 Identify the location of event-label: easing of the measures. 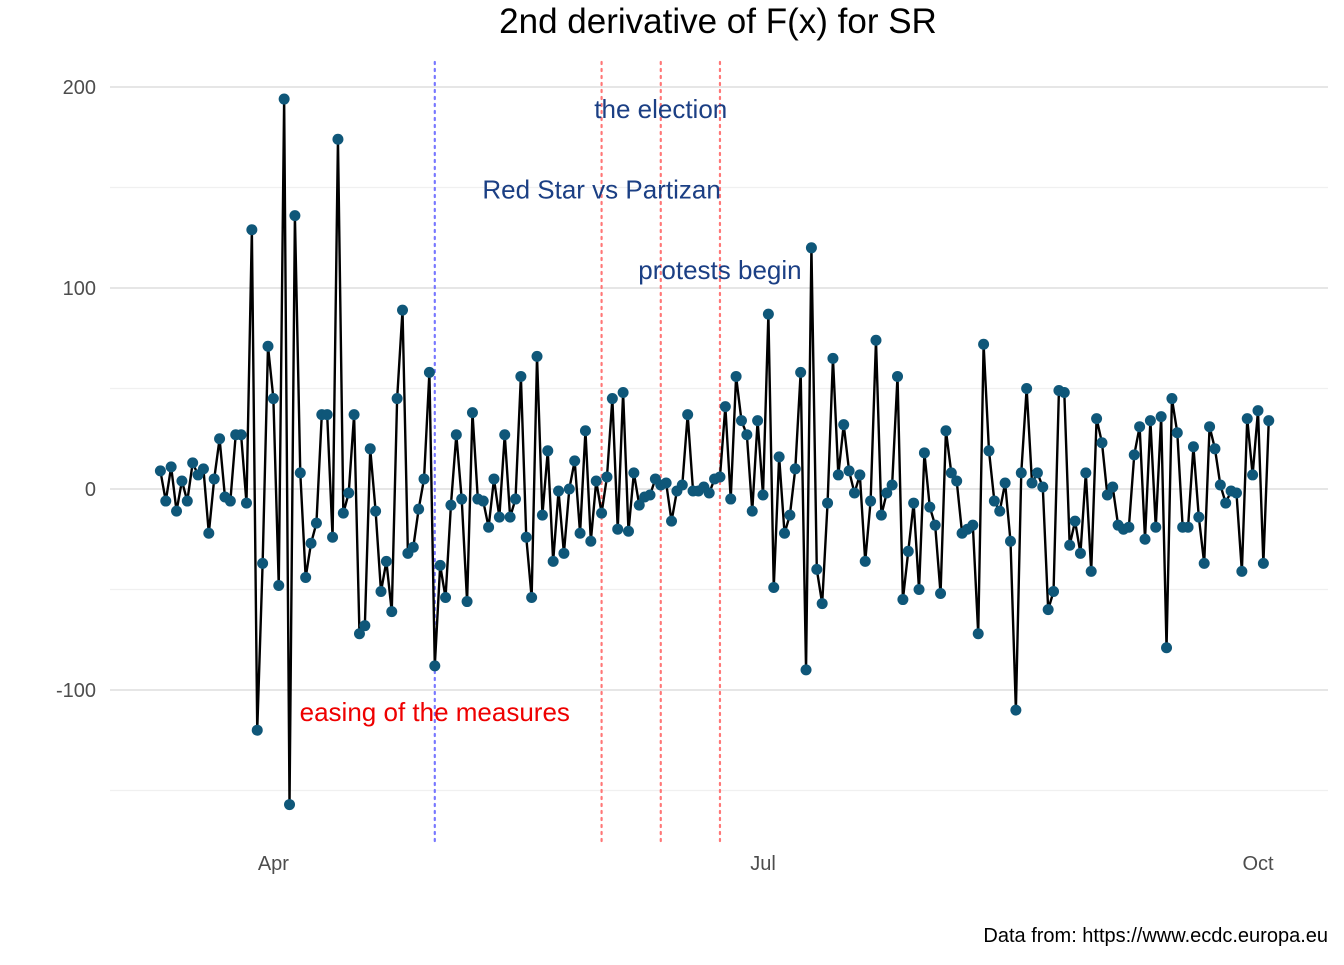
(435, 712).